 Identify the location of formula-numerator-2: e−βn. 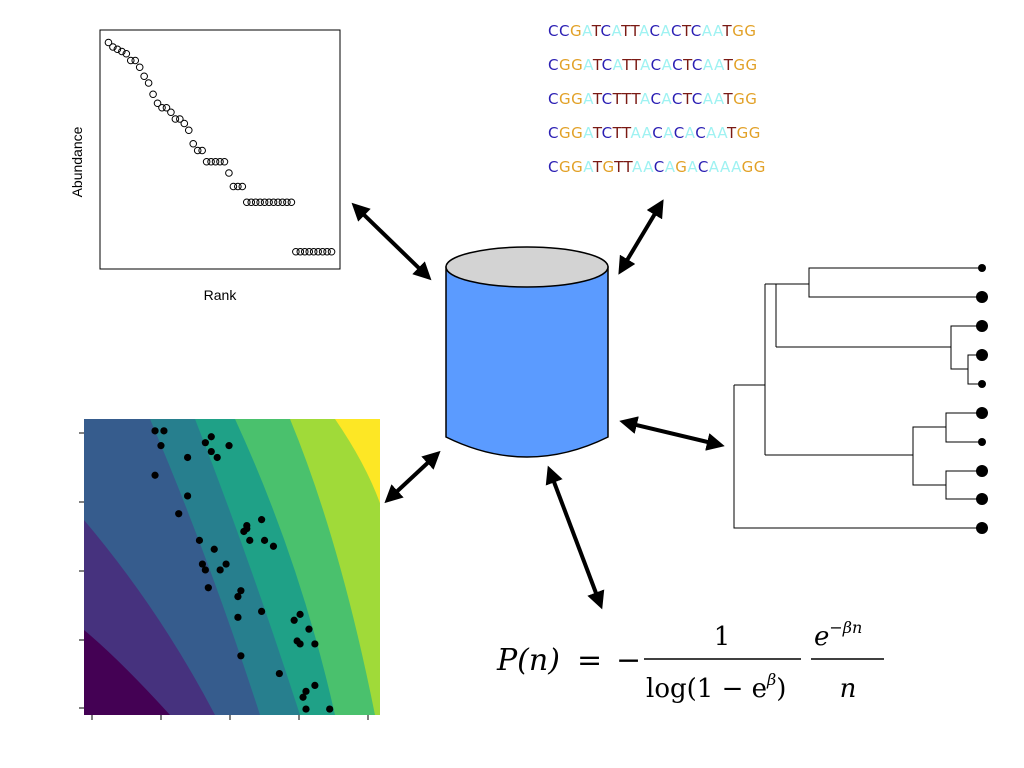
(838, 635).